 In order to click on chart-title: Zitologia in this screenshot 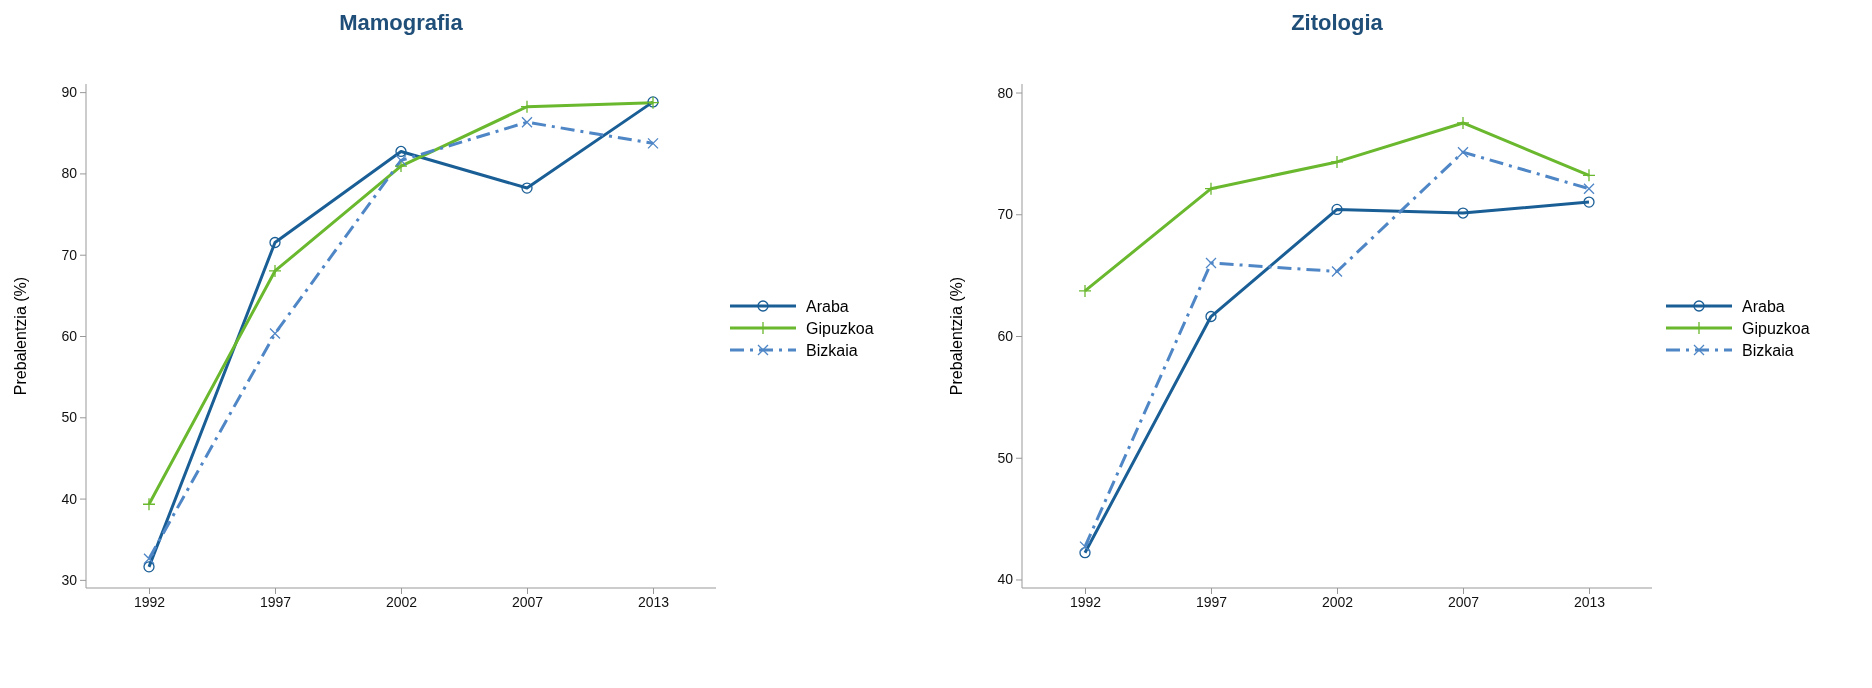, I will do `click(1337, 22)`.